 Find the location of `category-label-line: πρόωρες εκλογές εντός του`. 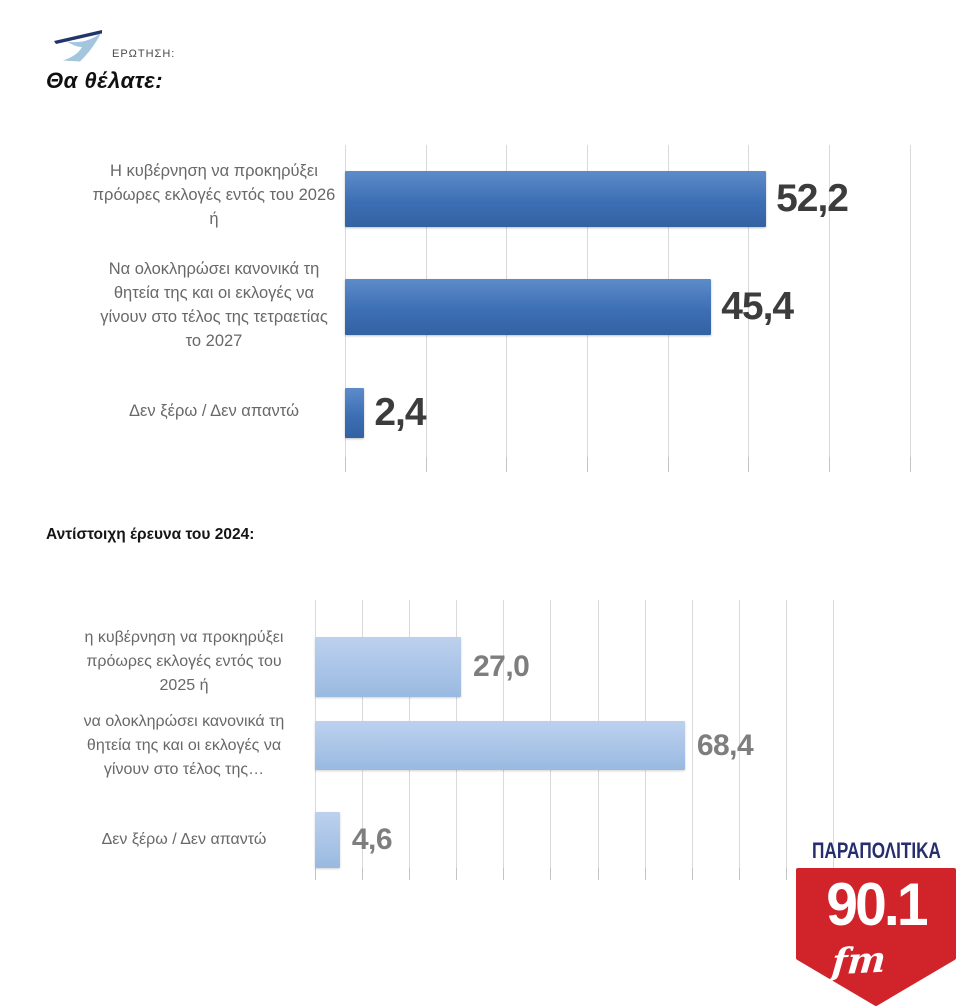

category-label-line: πρόωρες εκλογές εντός του is located at coordinates (184, 661).